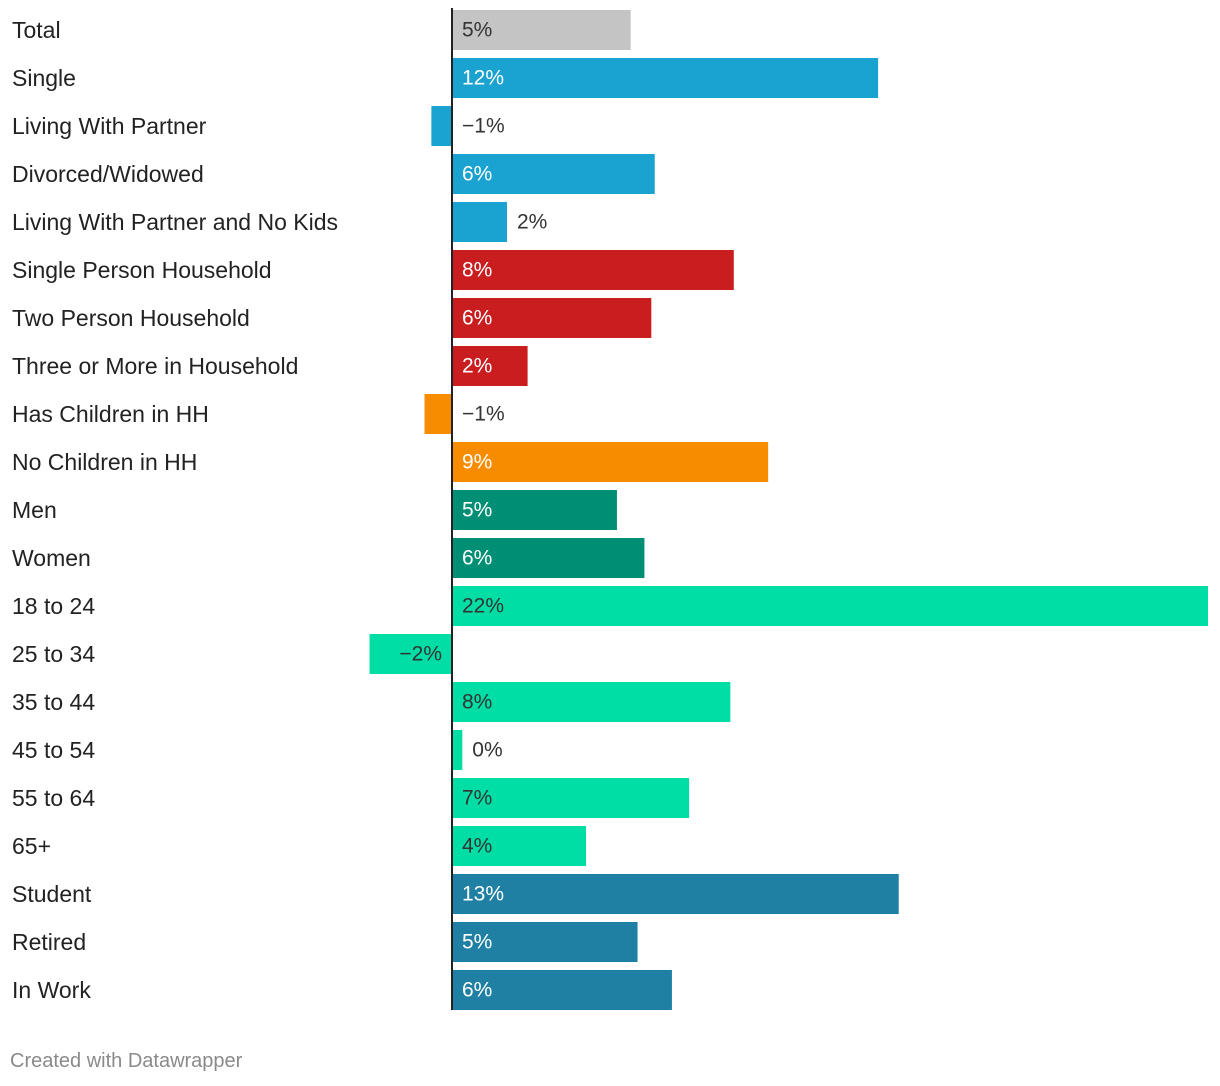  I want to click on bar-total, so click(541, 30).